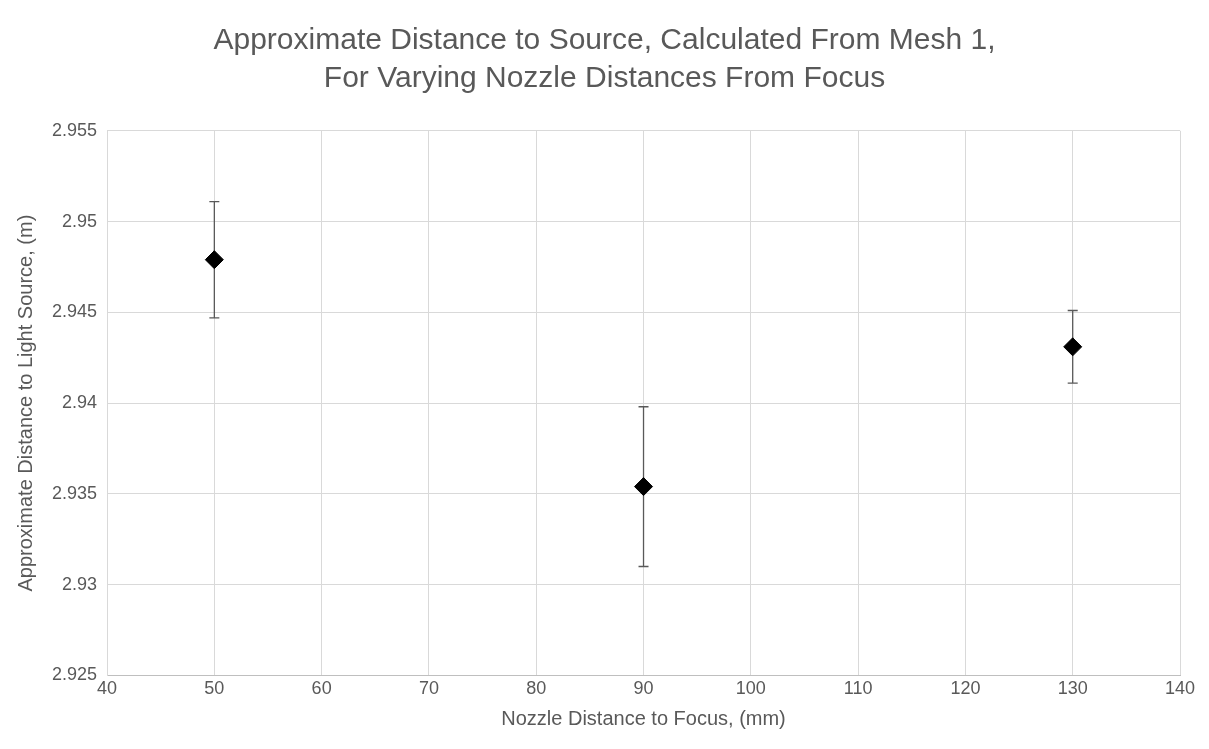  Describe the element at coordinates (536, 688) in the screenshot. I see `x-tick-label: 80` at that location.